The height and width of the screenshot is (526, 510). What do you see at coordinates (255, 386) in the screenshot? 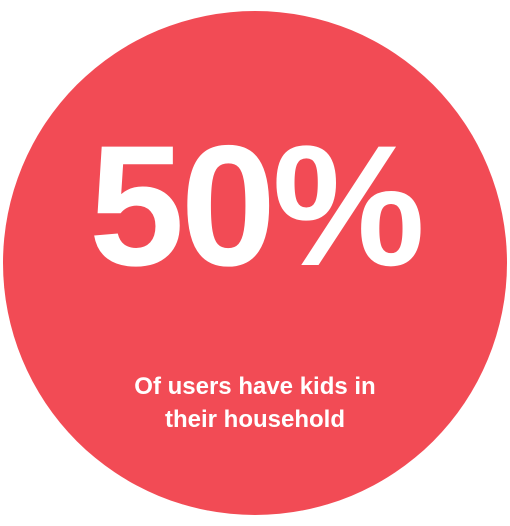
I see `stat-caption-line-1: Of users have kids in` at bounding box center [255, 386].